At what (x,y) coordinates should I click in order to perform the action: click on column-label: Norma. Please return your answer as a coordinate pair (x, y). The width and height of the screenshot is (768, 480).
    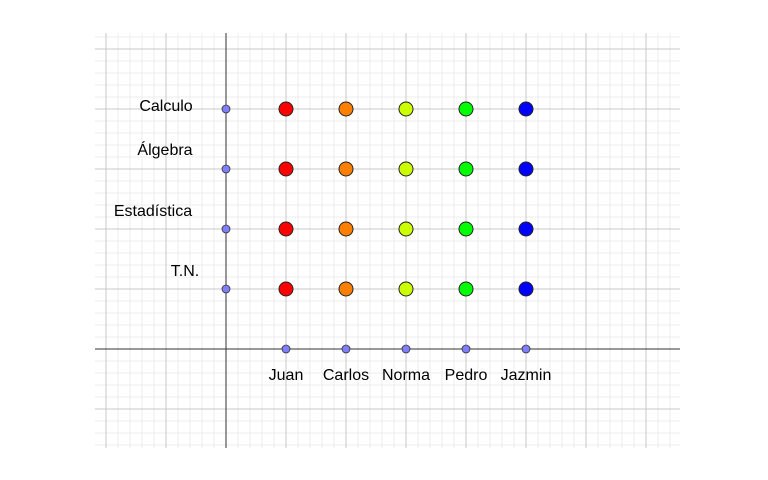
    Looking at the image, I should click on (406, 375).